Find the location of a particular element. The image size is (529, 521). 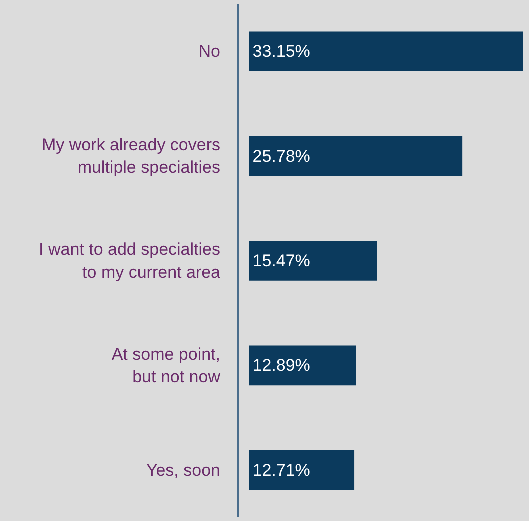

y-tick-label: No is located at coordinates (209, 52).